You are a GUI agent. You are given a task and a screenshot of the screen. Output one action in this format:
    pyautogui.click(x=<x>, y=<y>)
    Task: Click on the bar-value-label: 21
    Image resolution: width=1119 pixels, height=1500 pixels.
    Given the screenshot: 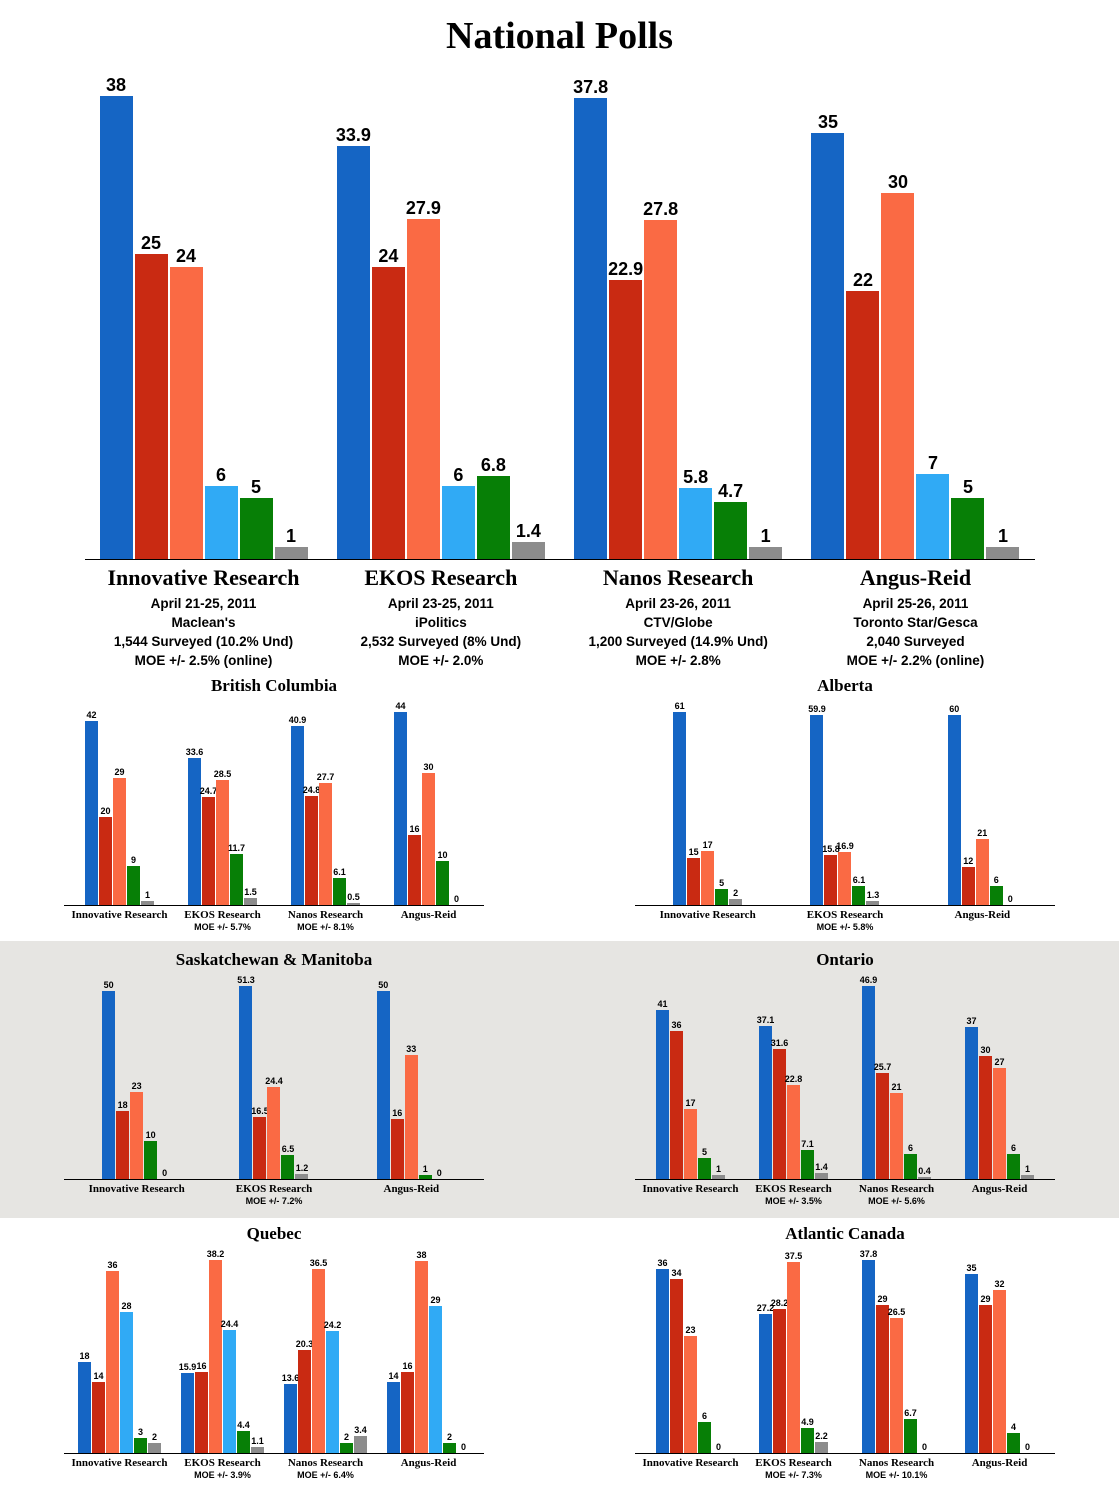 What is the action you would take?
    pyautogui.click(x=896, y=1086)
    